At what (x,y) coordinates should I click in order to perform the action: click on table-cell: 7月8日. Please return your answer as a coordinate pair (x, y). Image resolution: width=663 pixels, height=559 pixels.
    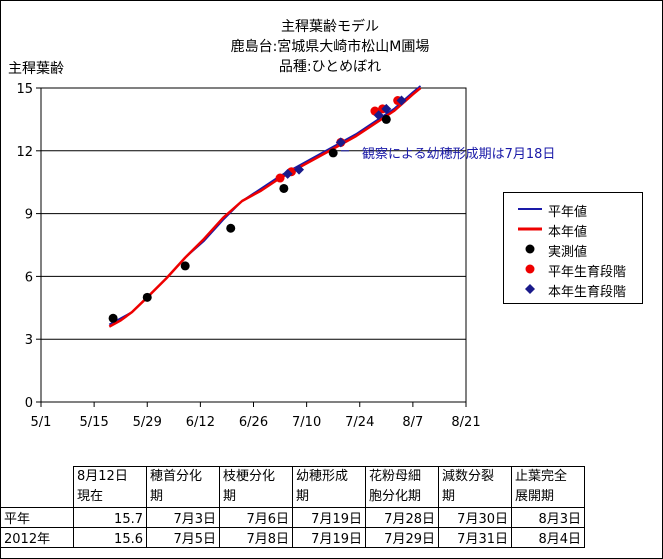
    Looking at the image, I should click on (256, 537).